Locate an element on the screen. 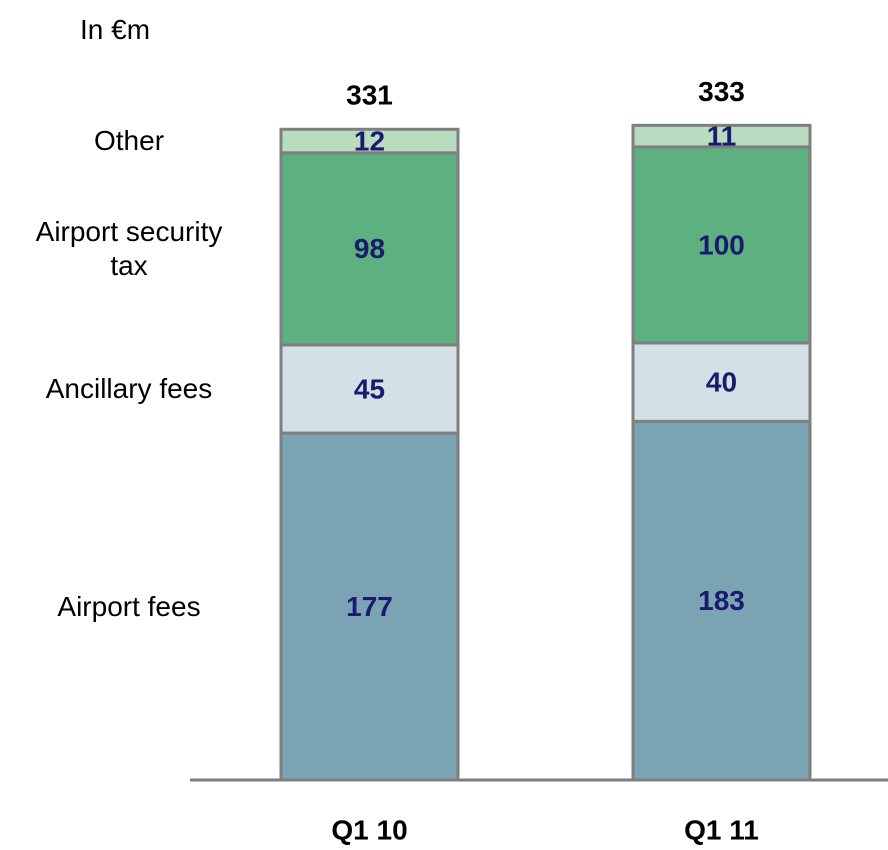 This screenshot has height=850, width=888. data-label: 183 is located at coordinates (721, 600).